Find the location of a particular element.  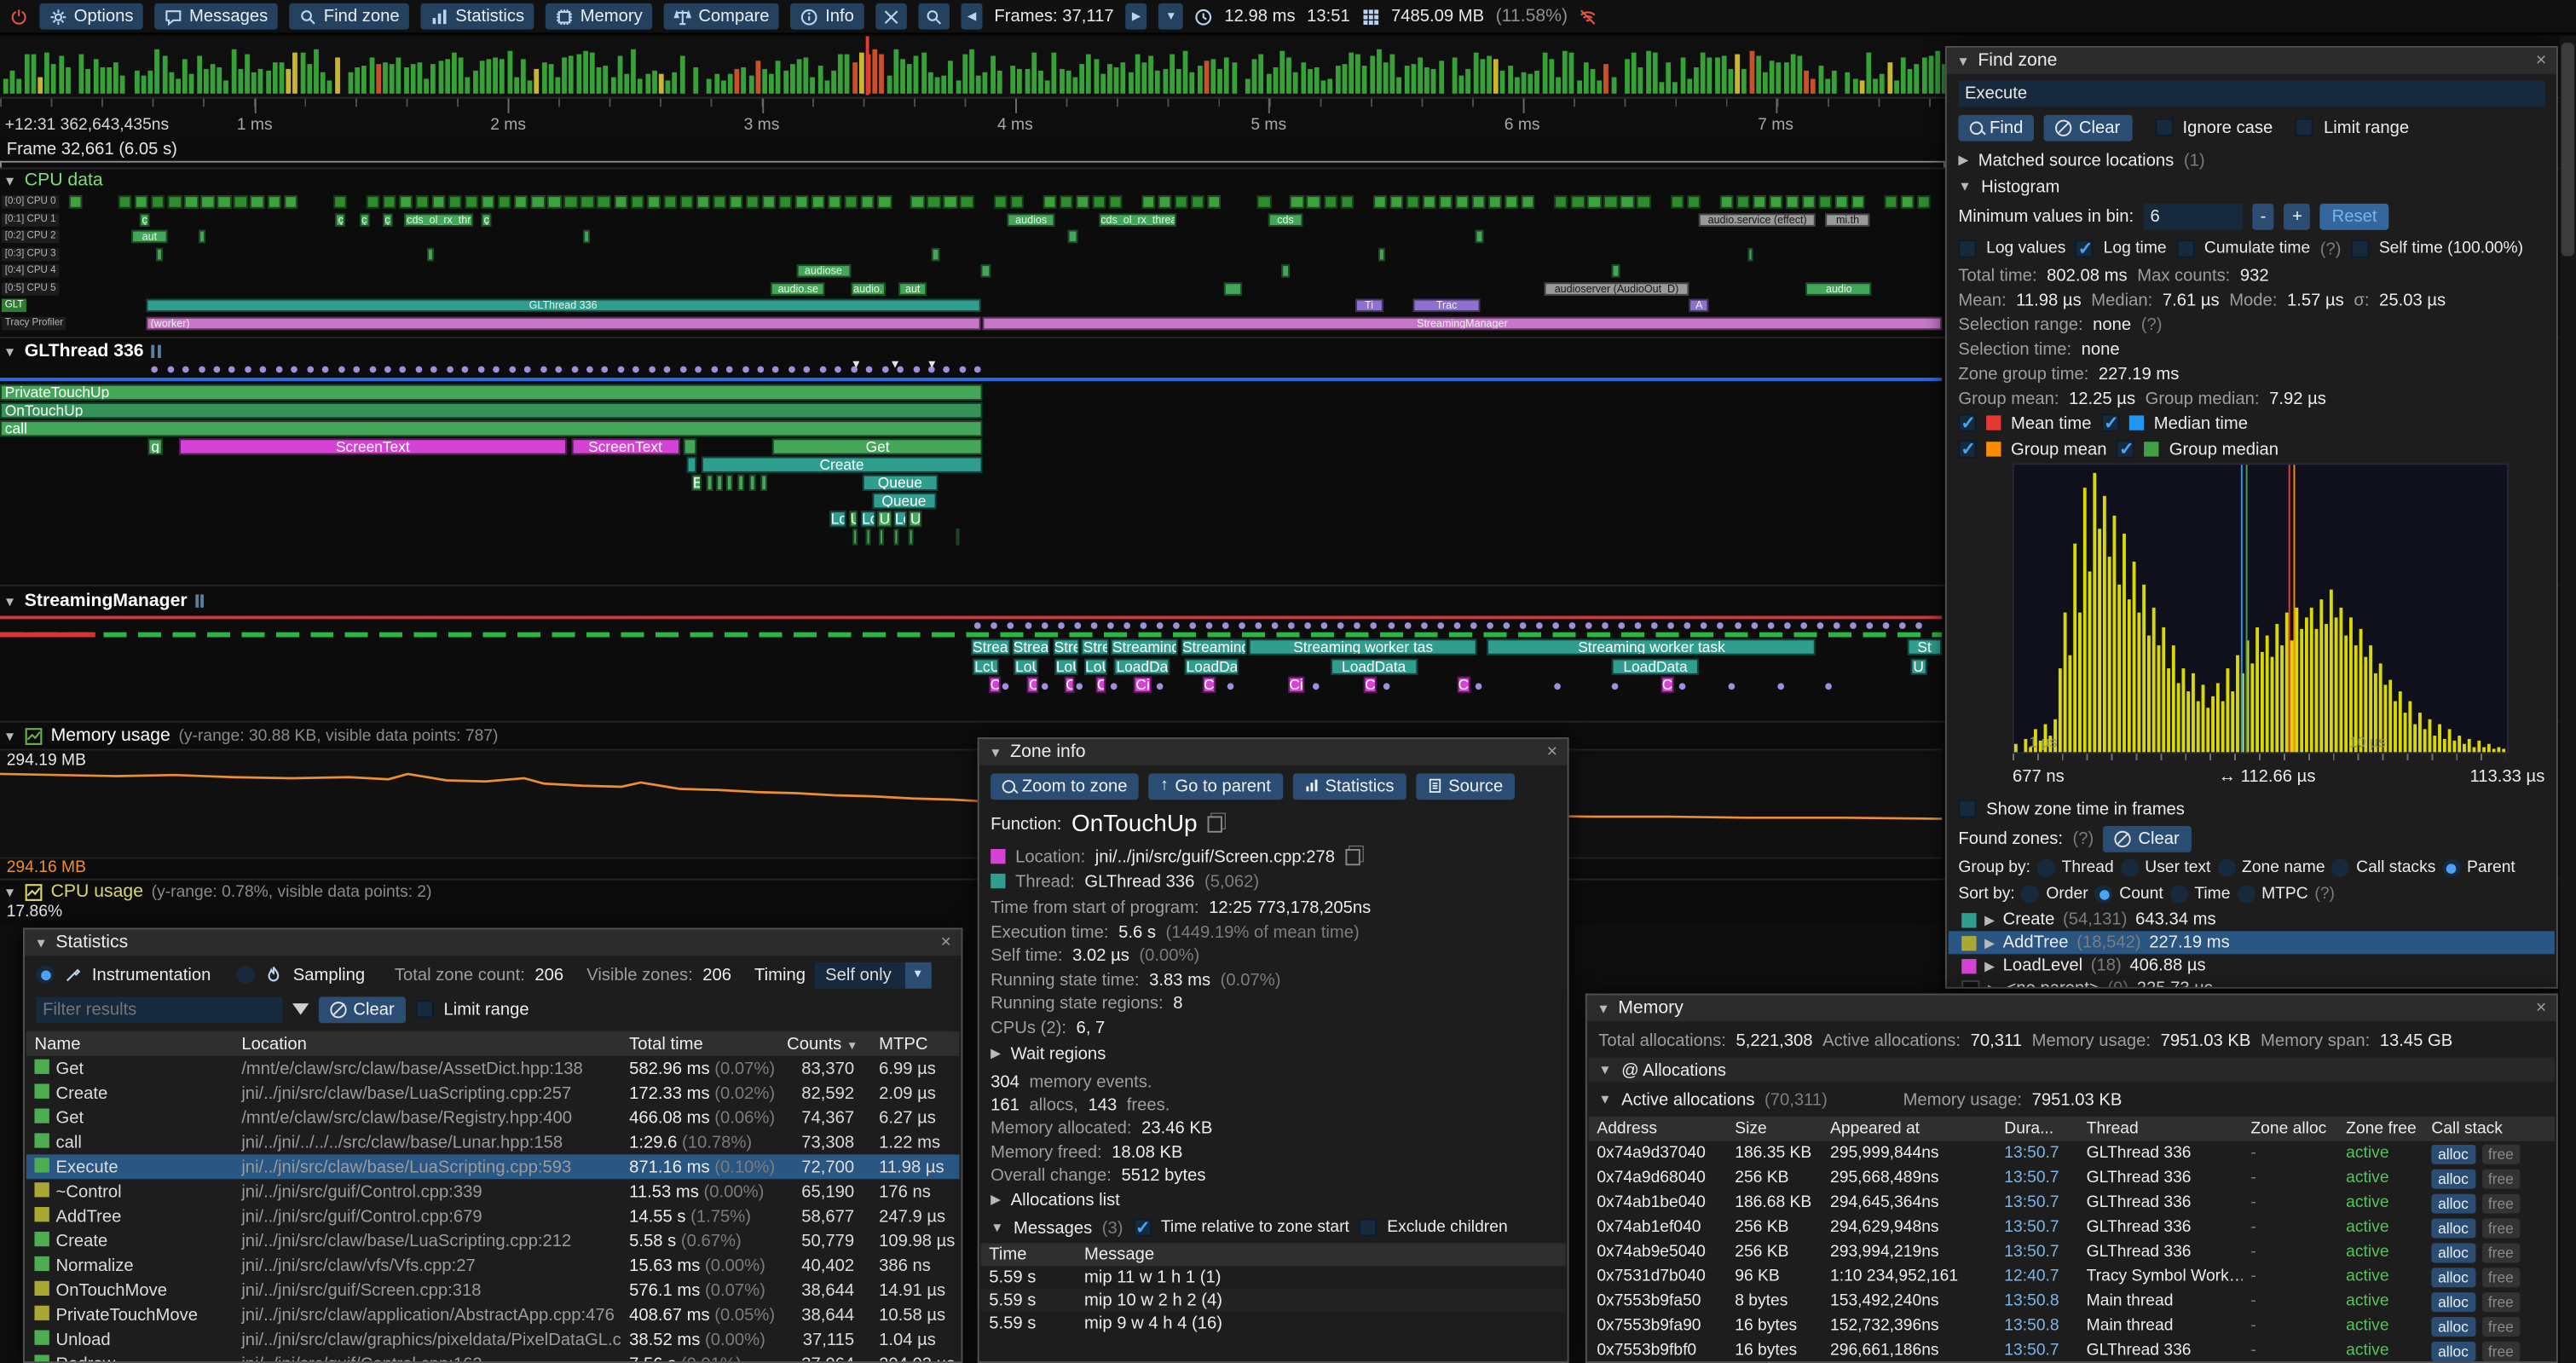

find-button: Find is located at coordinates (1996, 127).